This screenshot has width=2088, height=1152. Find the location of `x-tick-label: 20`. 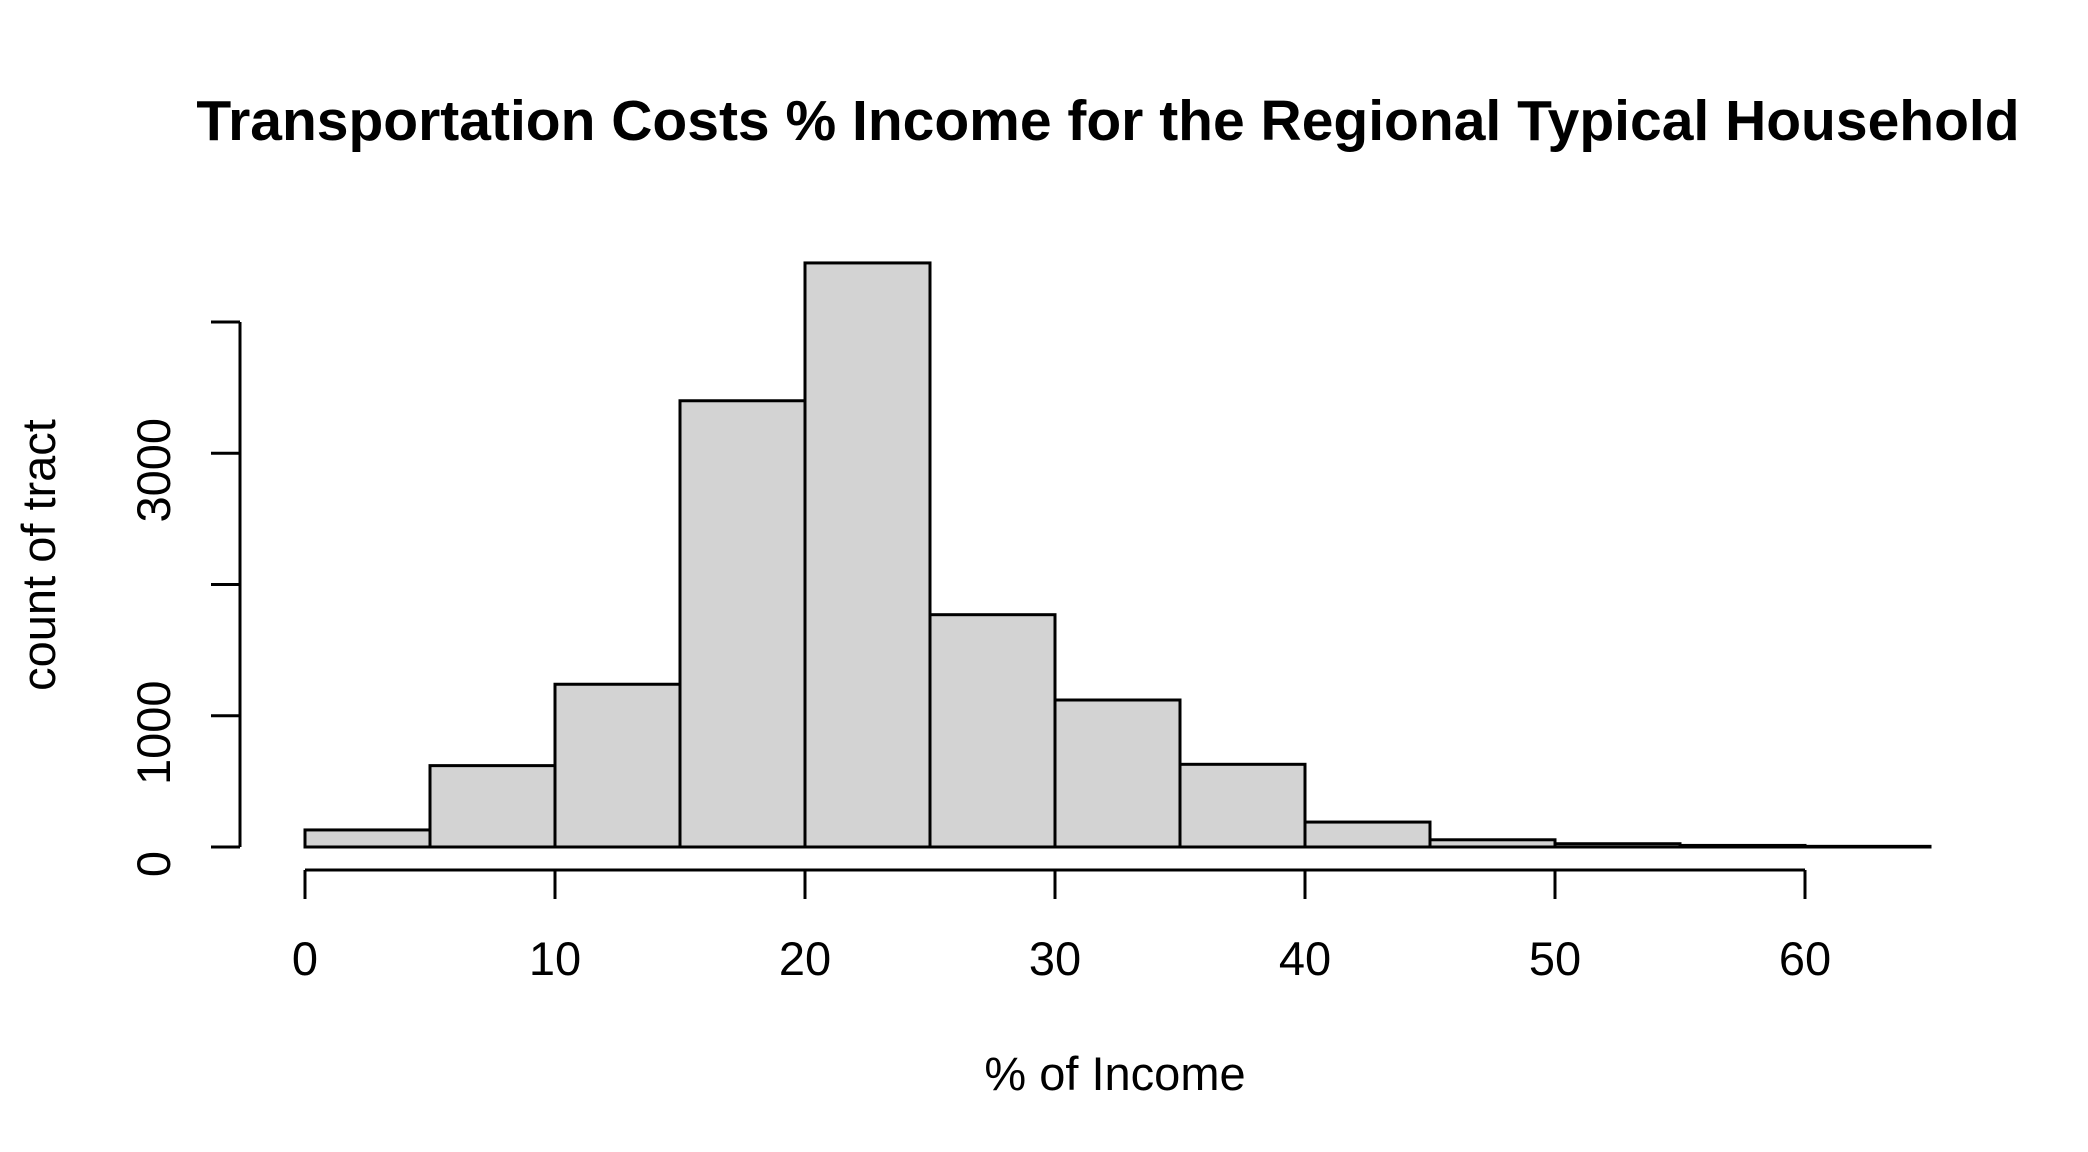

x-tick-label: 20 is located at coordinates (805, 958).